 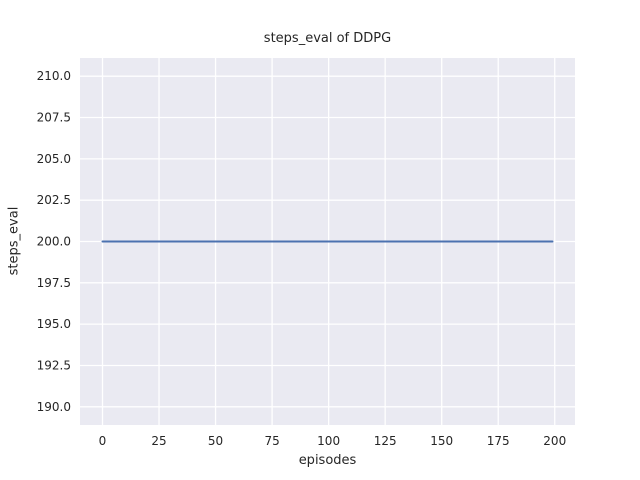 What do you see at coordinates (54, 118) in the screenshot?
I see `y-tick-label: 207.5` at bounding box center [54, 118].